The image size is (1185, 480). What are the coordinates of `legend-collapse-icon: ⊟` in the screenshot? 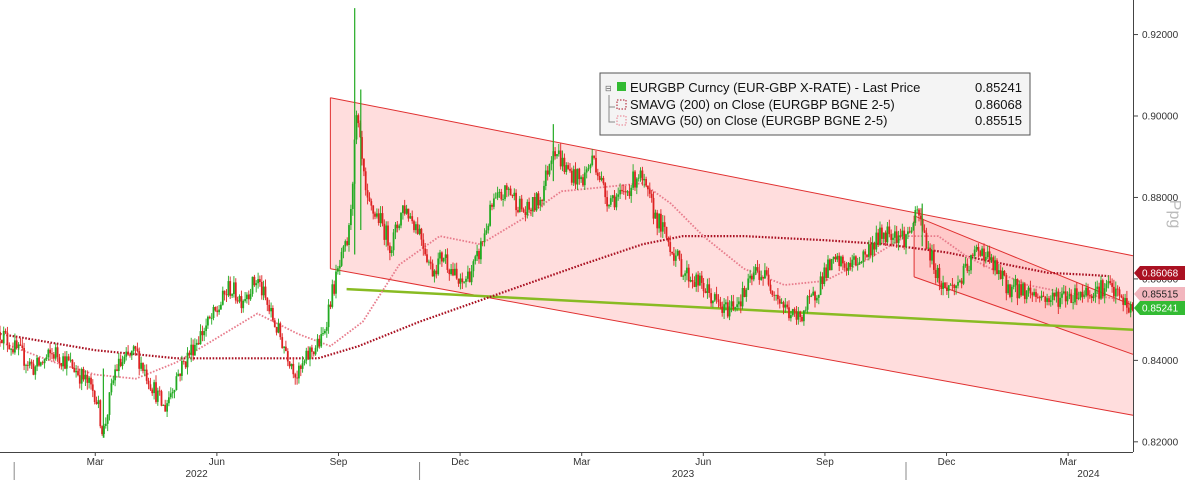 It's located at (608, 88).